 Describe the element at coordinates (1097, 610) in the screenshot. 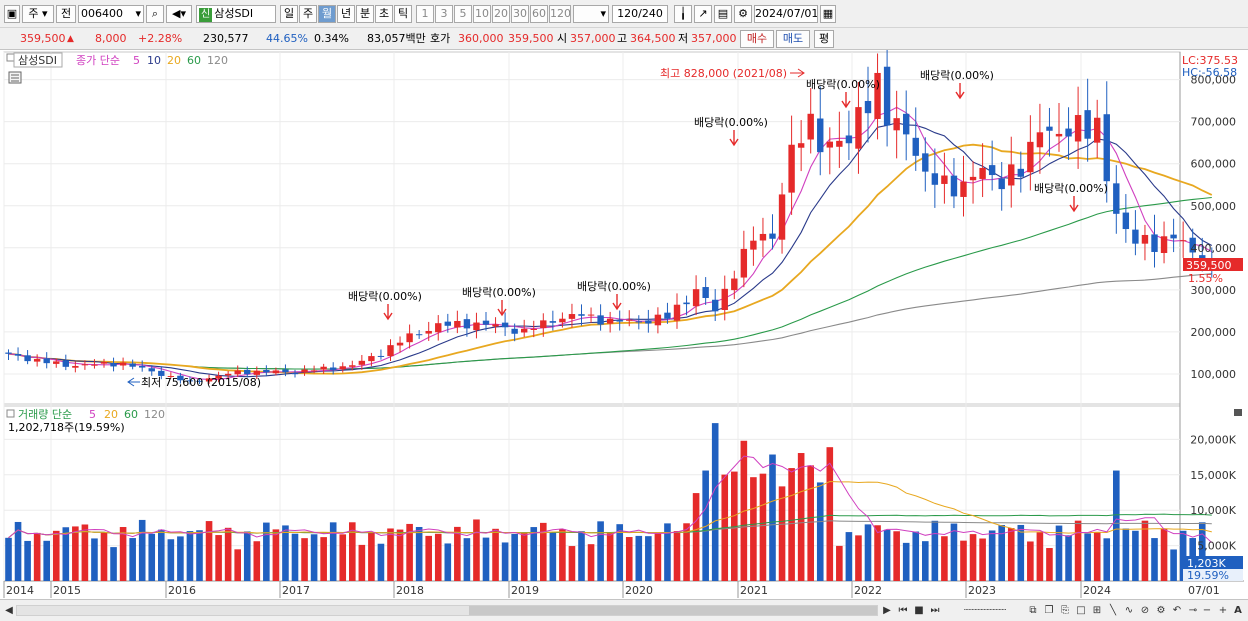

I see `nav-icon: ⊞` at that location.